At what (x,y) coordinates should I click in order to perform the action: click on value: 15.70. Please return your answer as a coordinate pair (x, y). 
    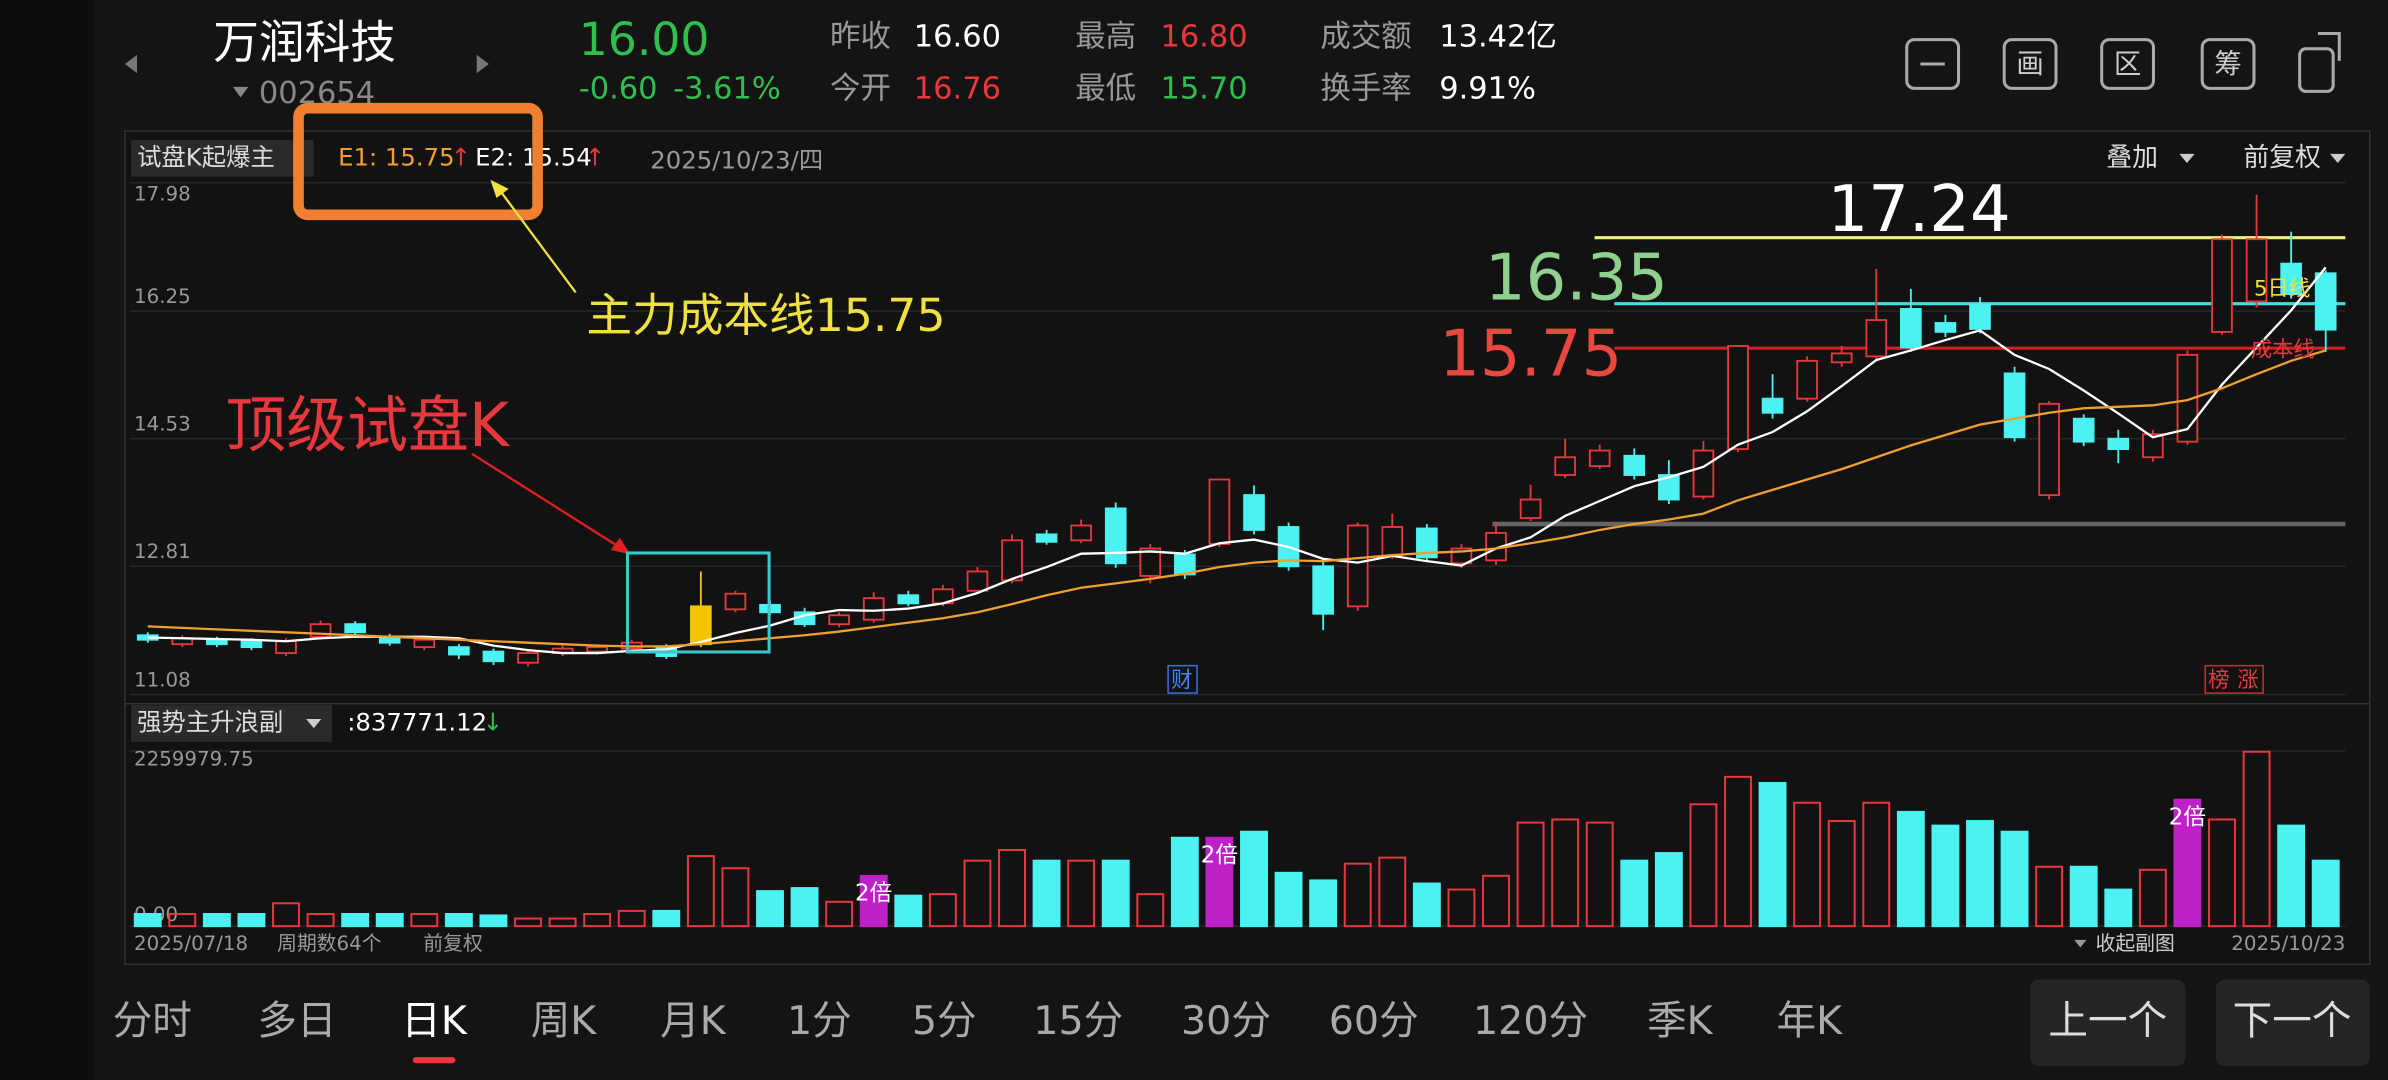
    Looking at the image, I should click on (1203, 88).